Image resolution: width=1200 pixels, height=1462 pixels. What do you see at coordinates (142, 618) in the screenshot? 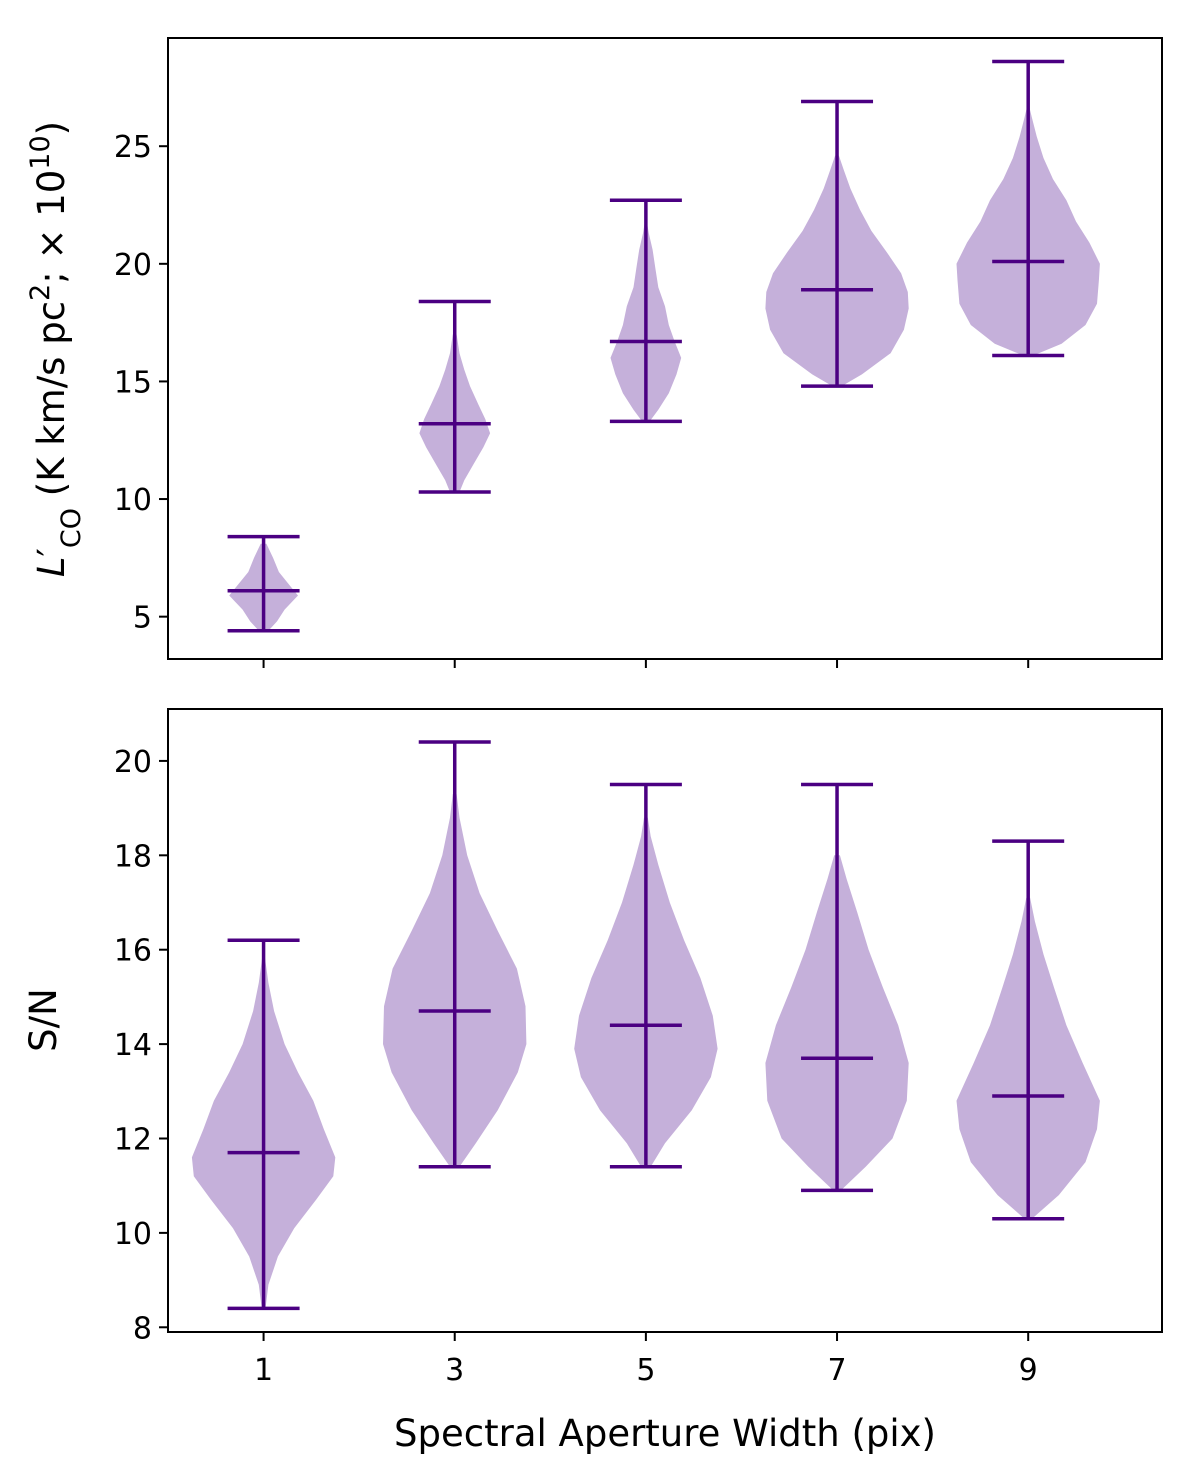
I see `luminosity-y-tick-label: 5` at bounding box center [142, 618].